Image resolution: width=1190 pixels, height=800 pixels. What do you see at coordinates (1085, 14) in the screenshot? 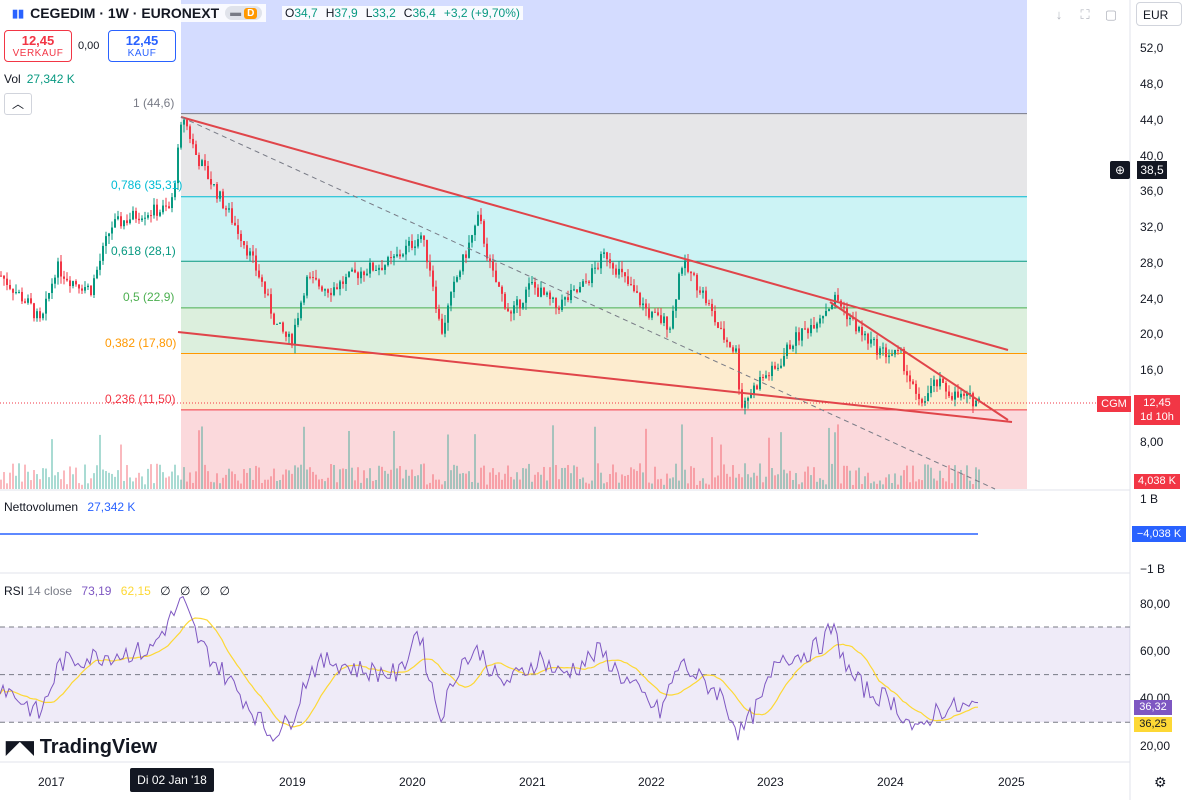
I see `fullscreen-icon: ⛶` at bounding box center [1085, 14].